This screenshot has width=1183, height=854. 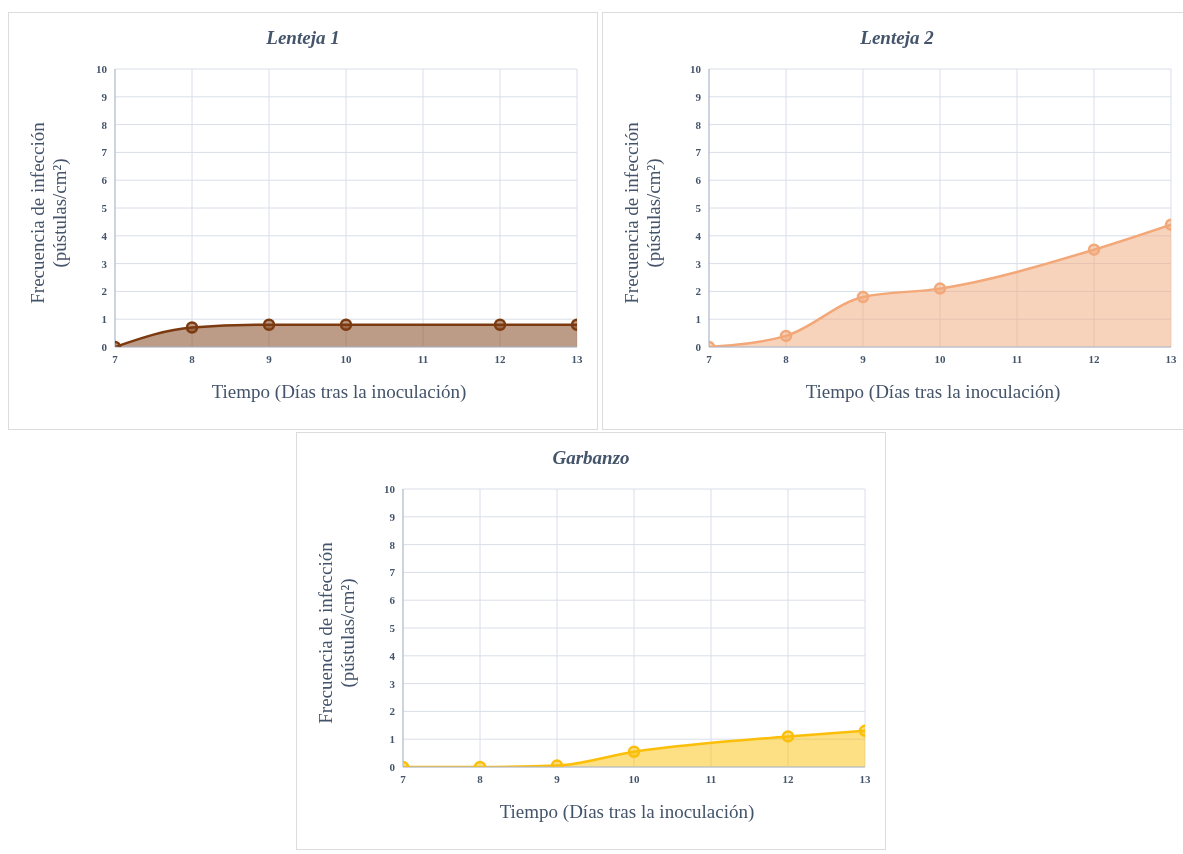 I want to click on chart-title: Garbanzo, so click(x=591, y=458).